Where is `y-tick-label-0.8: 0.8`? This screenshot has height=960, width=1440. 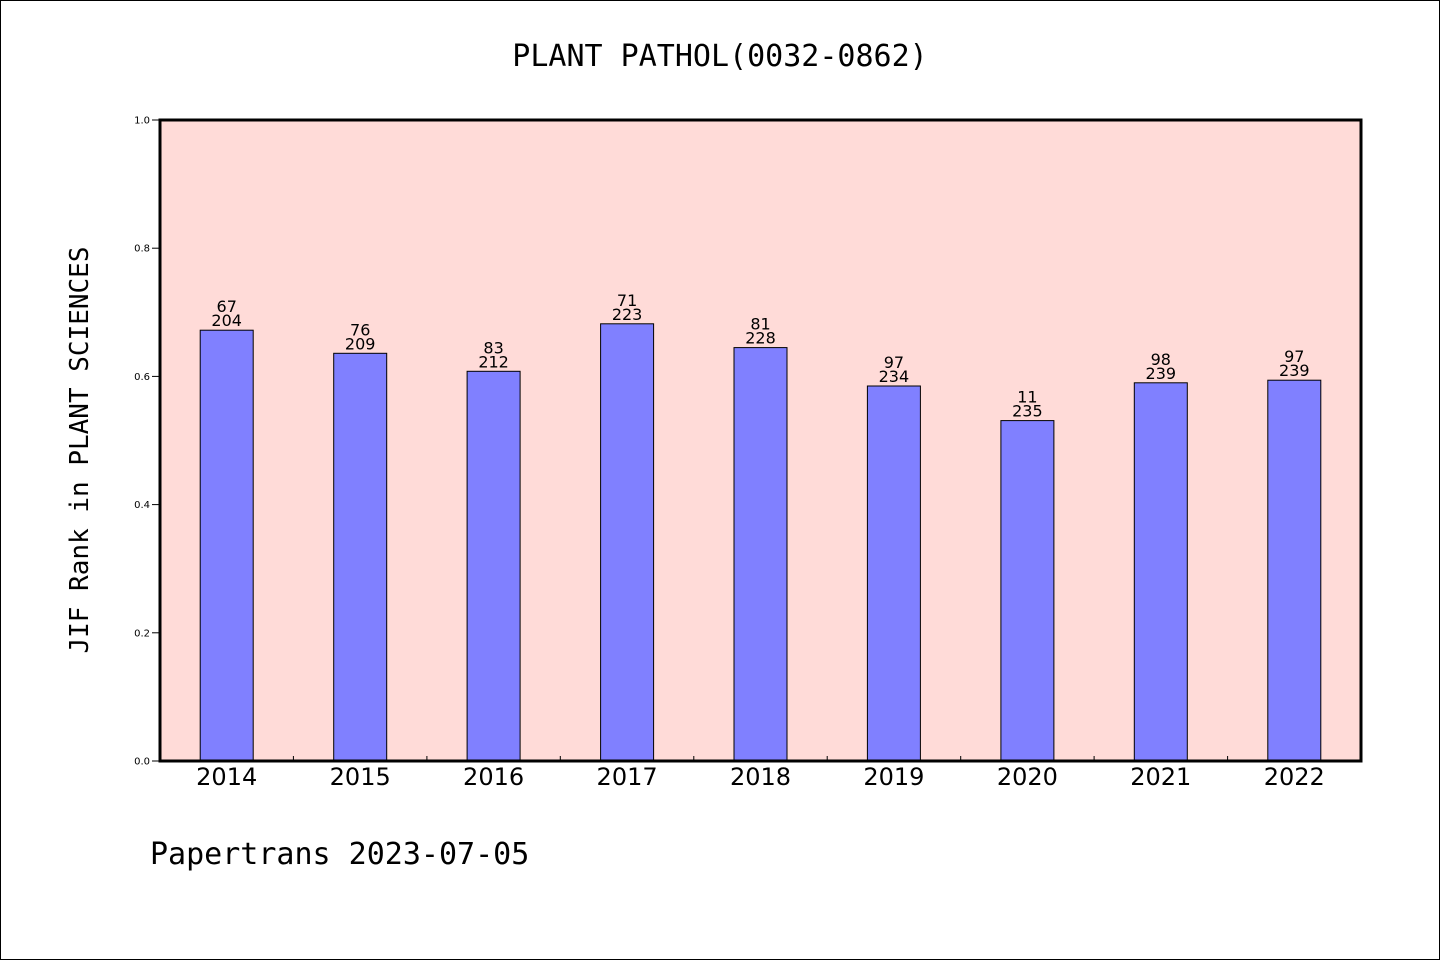 y-tick-label-0.8: 0.8 is located at coordinates (142, 249).